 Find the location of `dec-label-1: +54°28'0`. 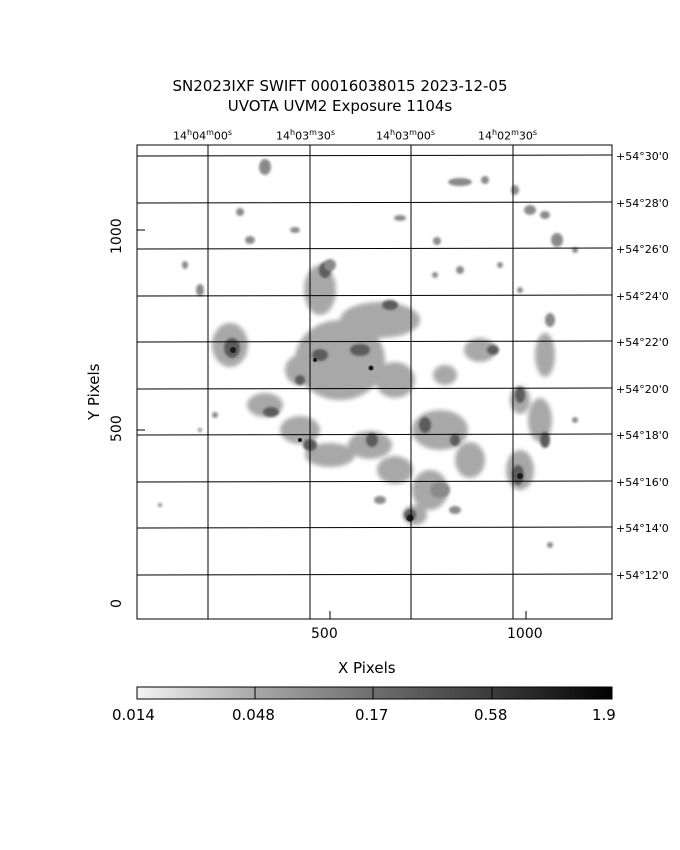

dec-label-1: +54°28'0 is located at coordinates (642, 203).